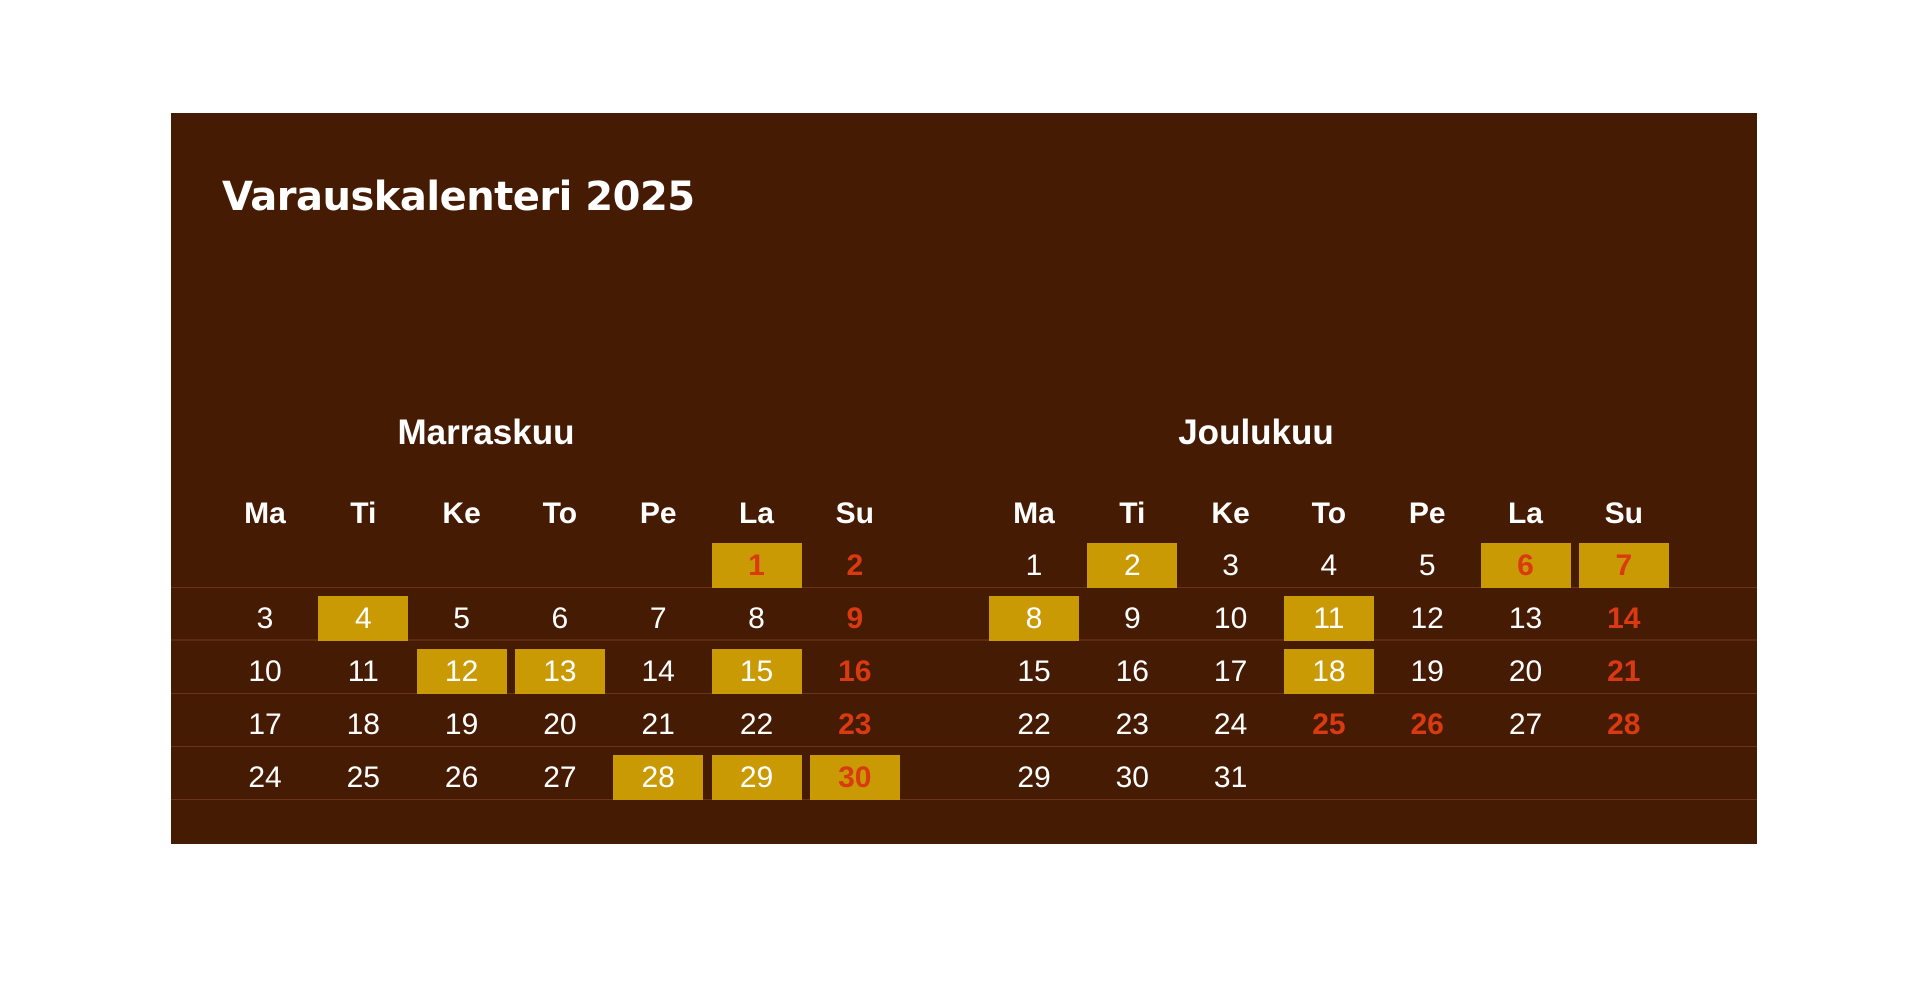  I want to click on day-cell-november-3: 3, so click(265, 618).